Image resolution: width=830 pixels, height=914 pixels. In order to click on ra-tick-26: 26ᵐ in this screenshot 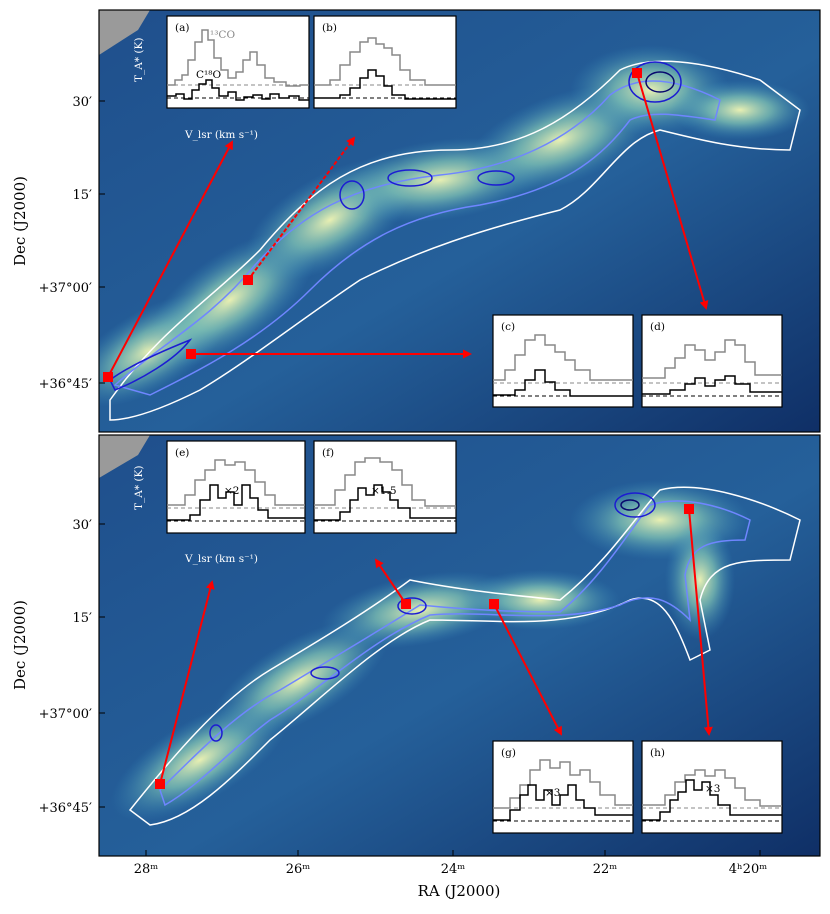, I will do `click(298, 869)`.